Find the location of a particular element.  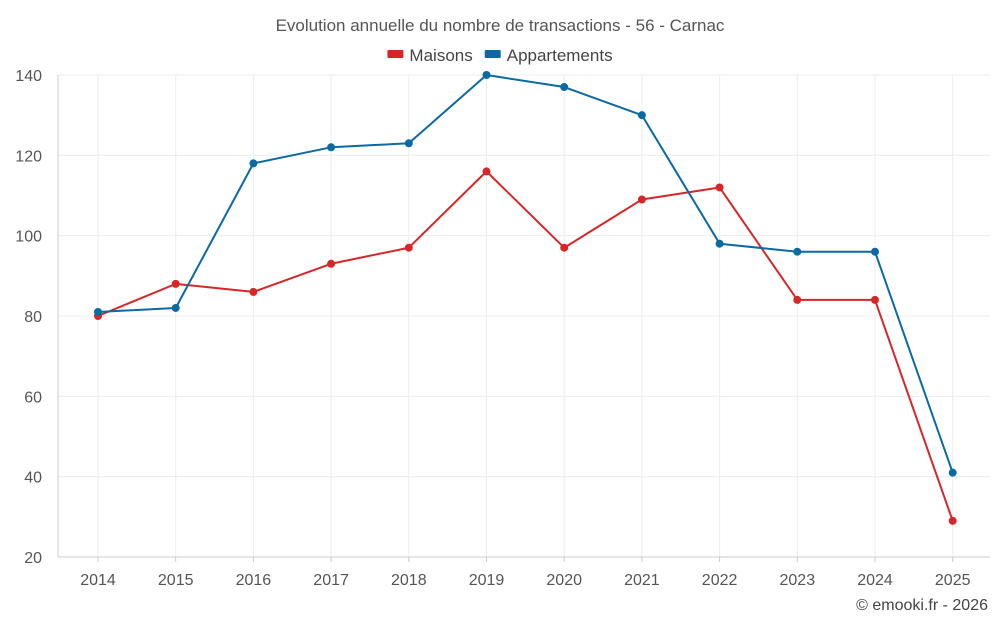

y-tick-label: 120 is located at coordinates (28, 156).